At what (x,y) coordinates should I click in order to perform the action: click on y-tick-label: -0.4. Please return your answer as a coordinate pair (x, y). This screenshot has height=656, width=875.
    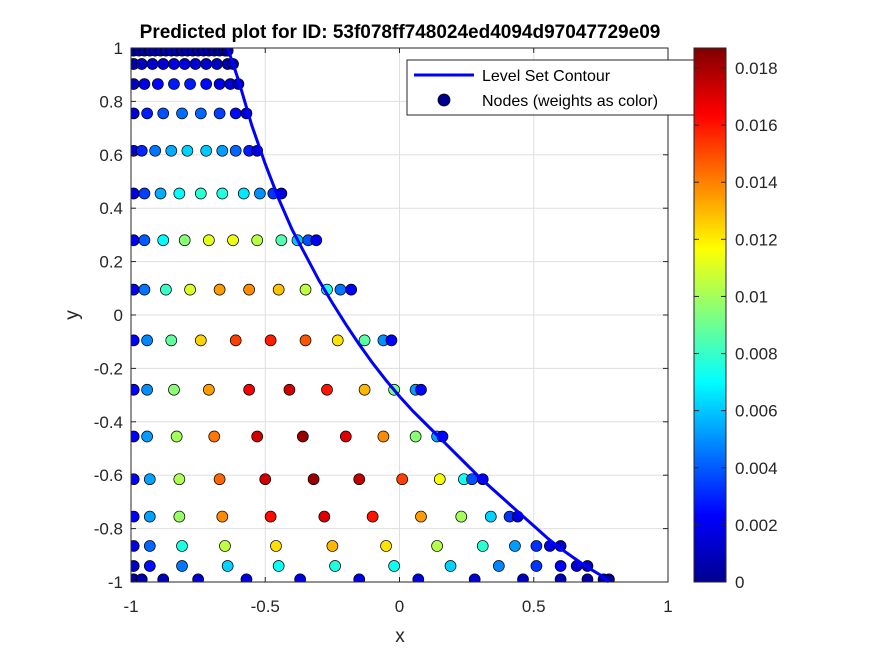
    Looking at the image, I should click on (108, 422).